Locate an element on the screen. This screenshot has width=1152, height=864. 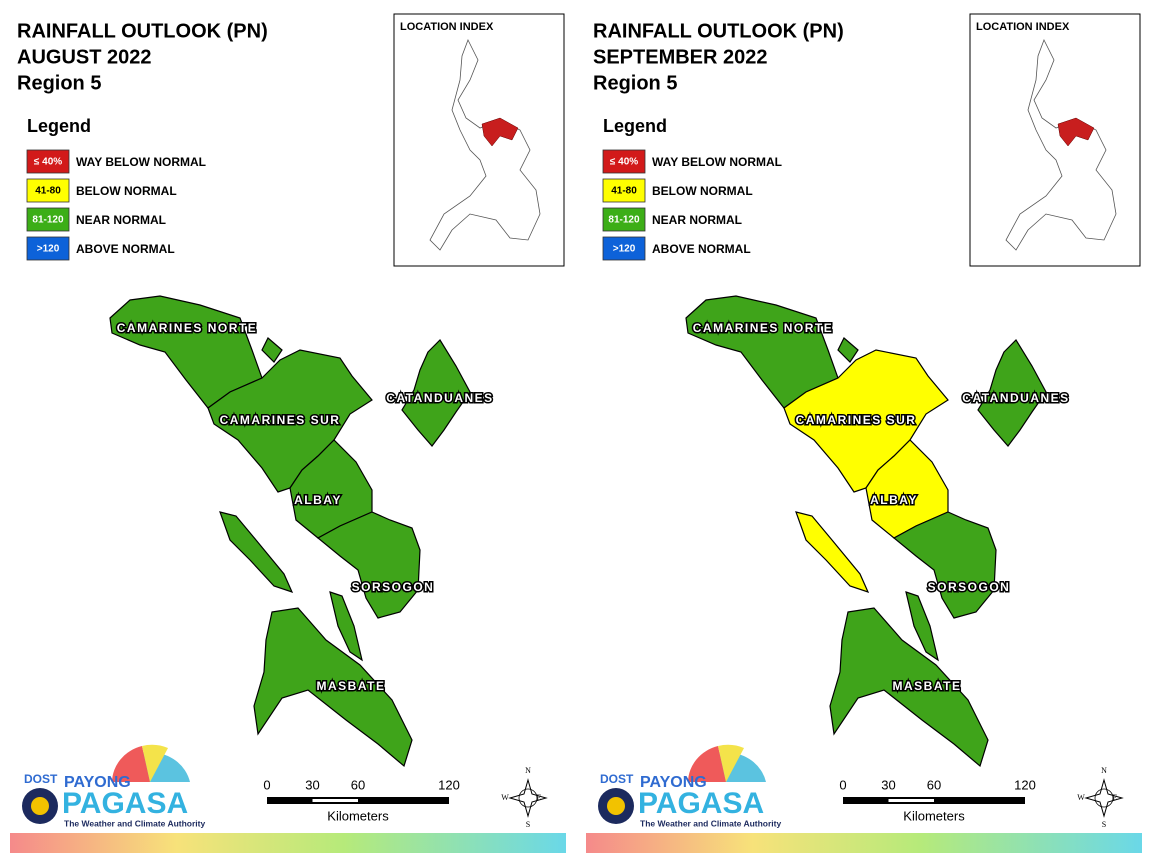
title-line: SEPTEMBER 2022 is located at coordinates (680, 57).